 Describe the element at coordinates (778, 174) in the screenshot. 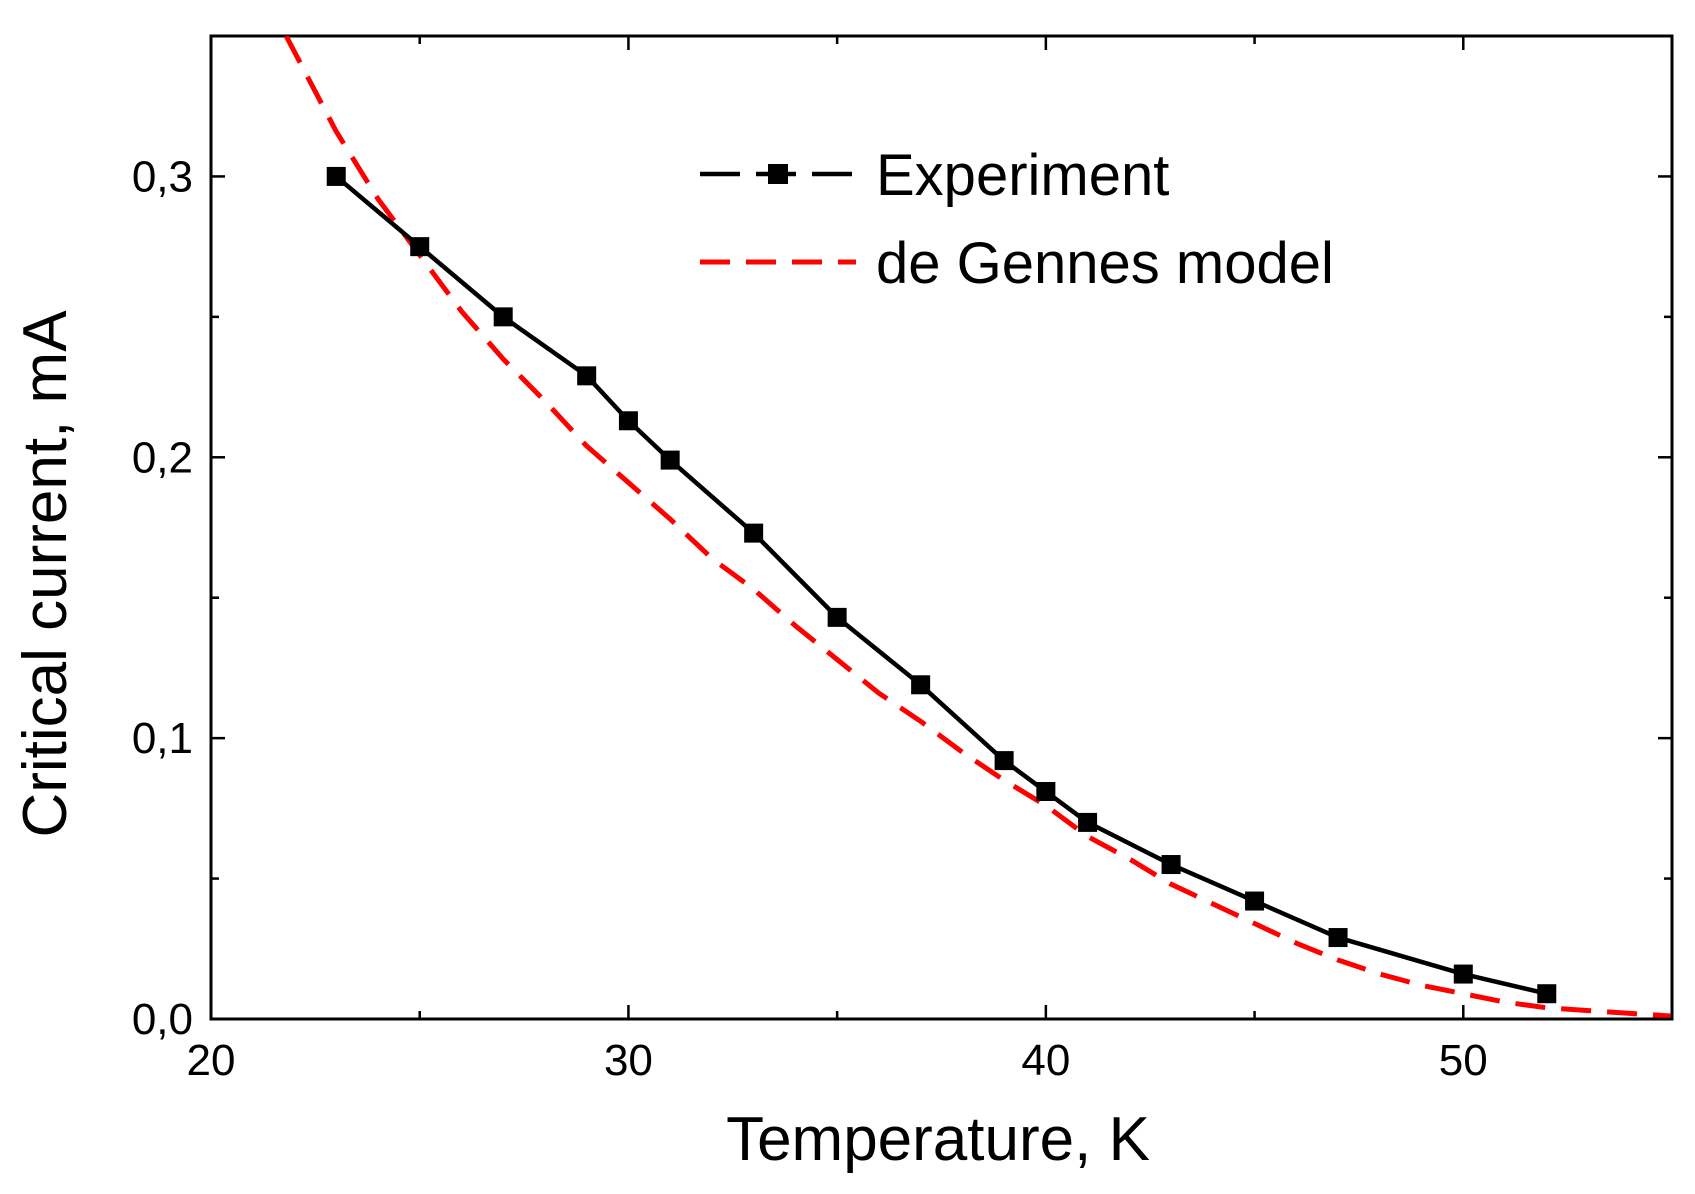

I see `legend-marker-experiment` at that location.